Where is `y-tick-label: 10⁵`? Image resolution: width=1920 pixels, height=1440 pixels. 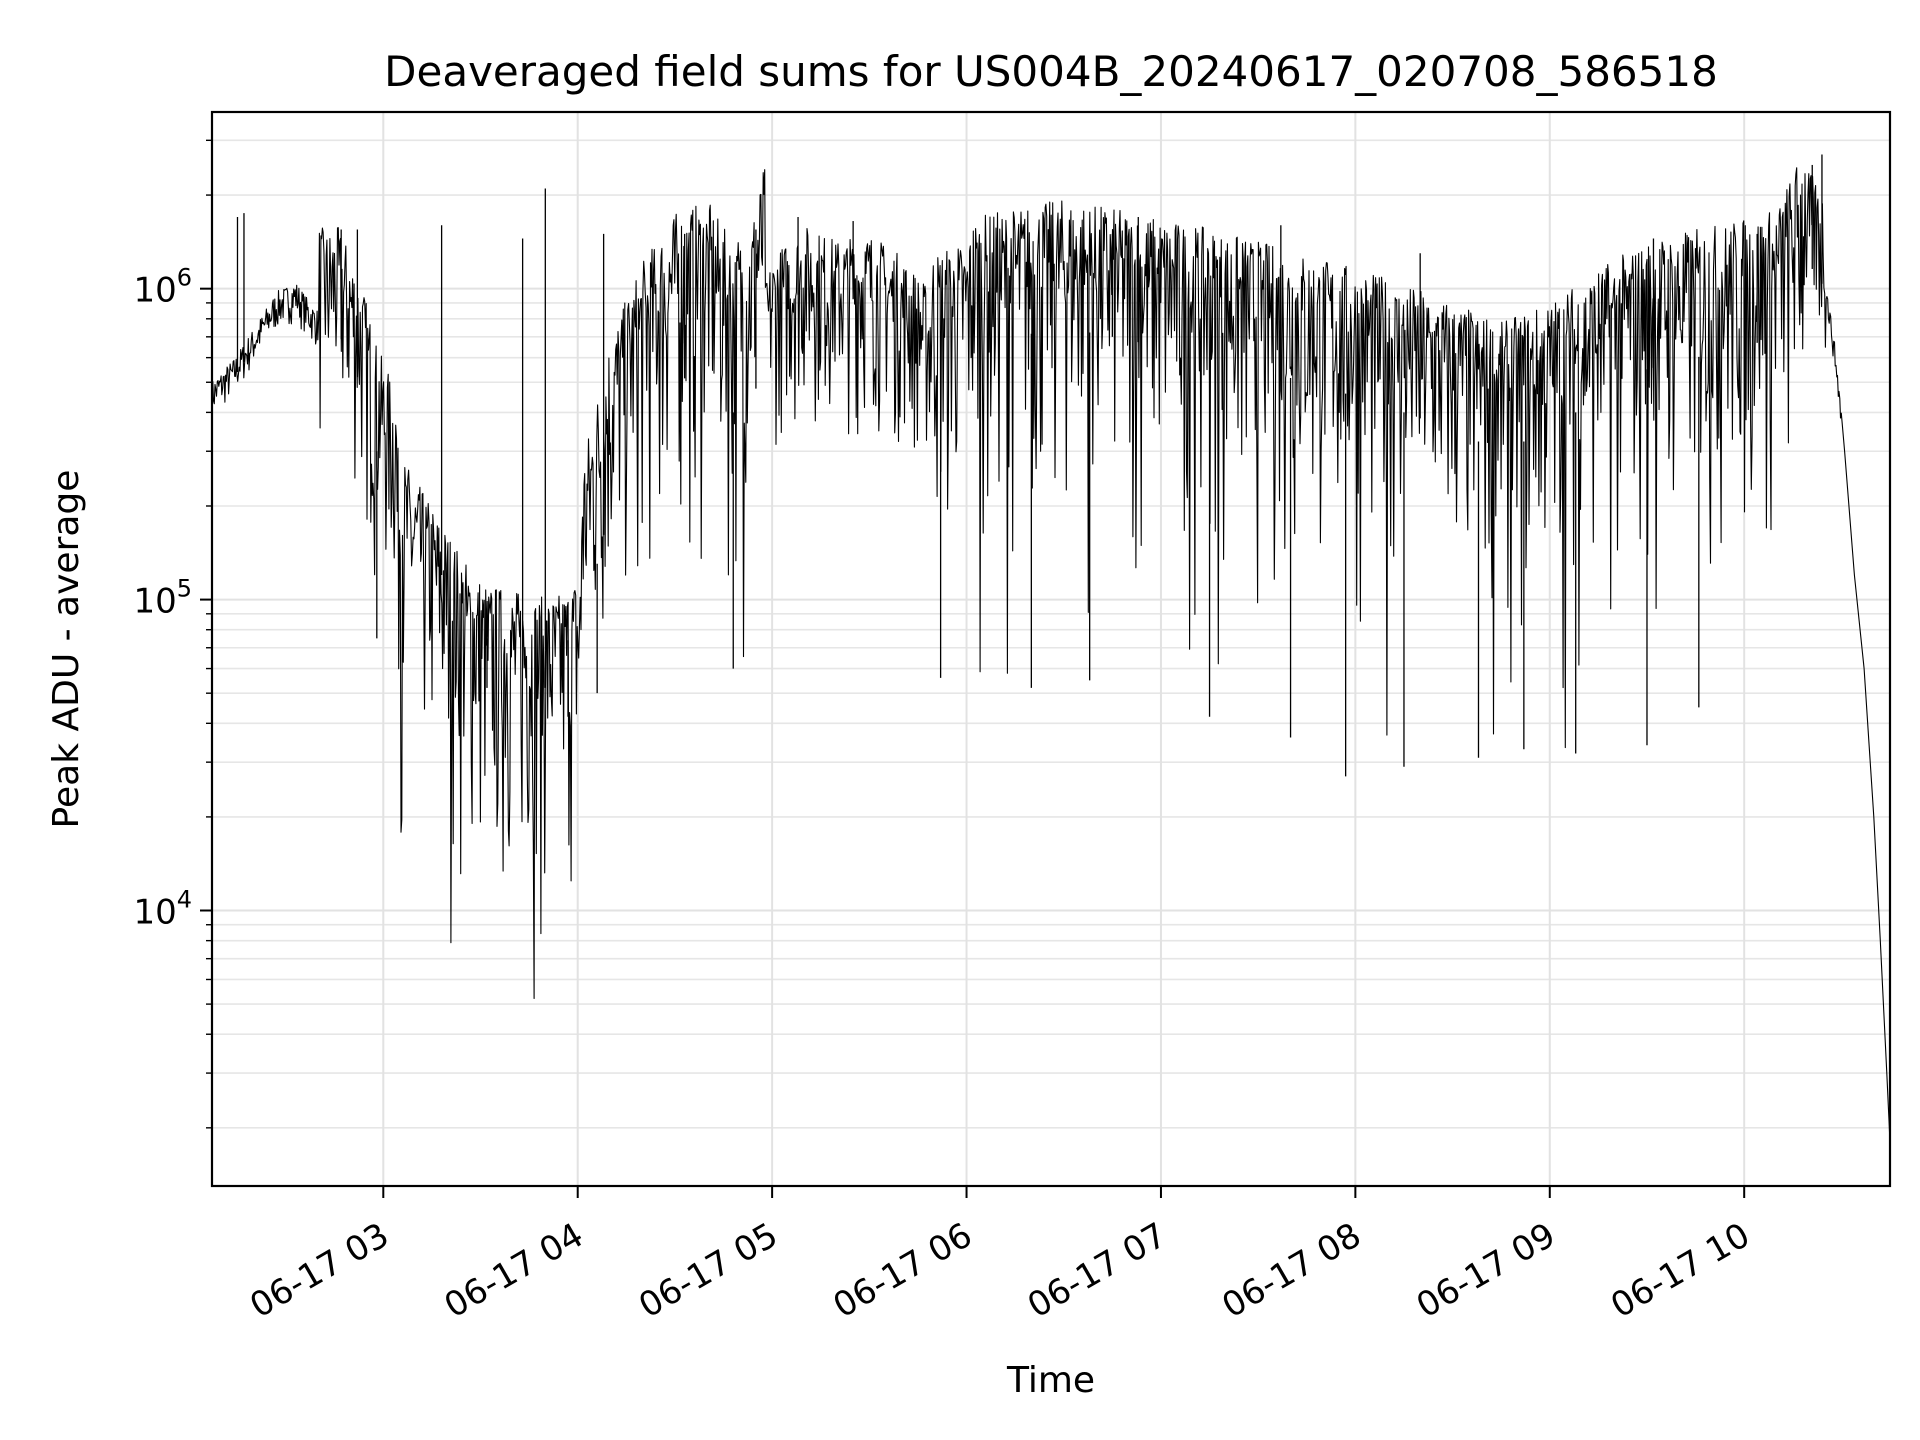 y-tick-label: 10⁵ is located at coordinates (162, 598).